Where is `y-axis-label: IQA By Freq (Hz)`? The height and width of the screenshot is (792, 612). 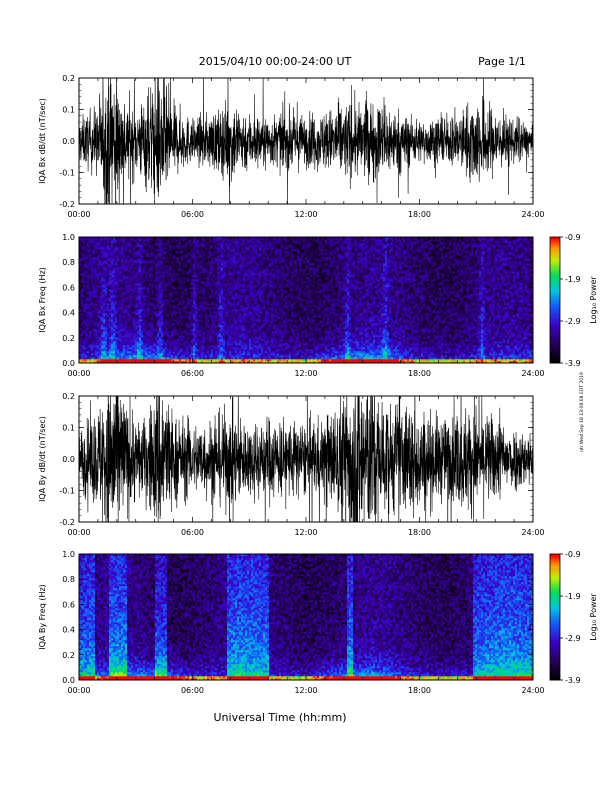 y-axis-label: IQA By Freq (Hz) is located at coordinates (42, 617).